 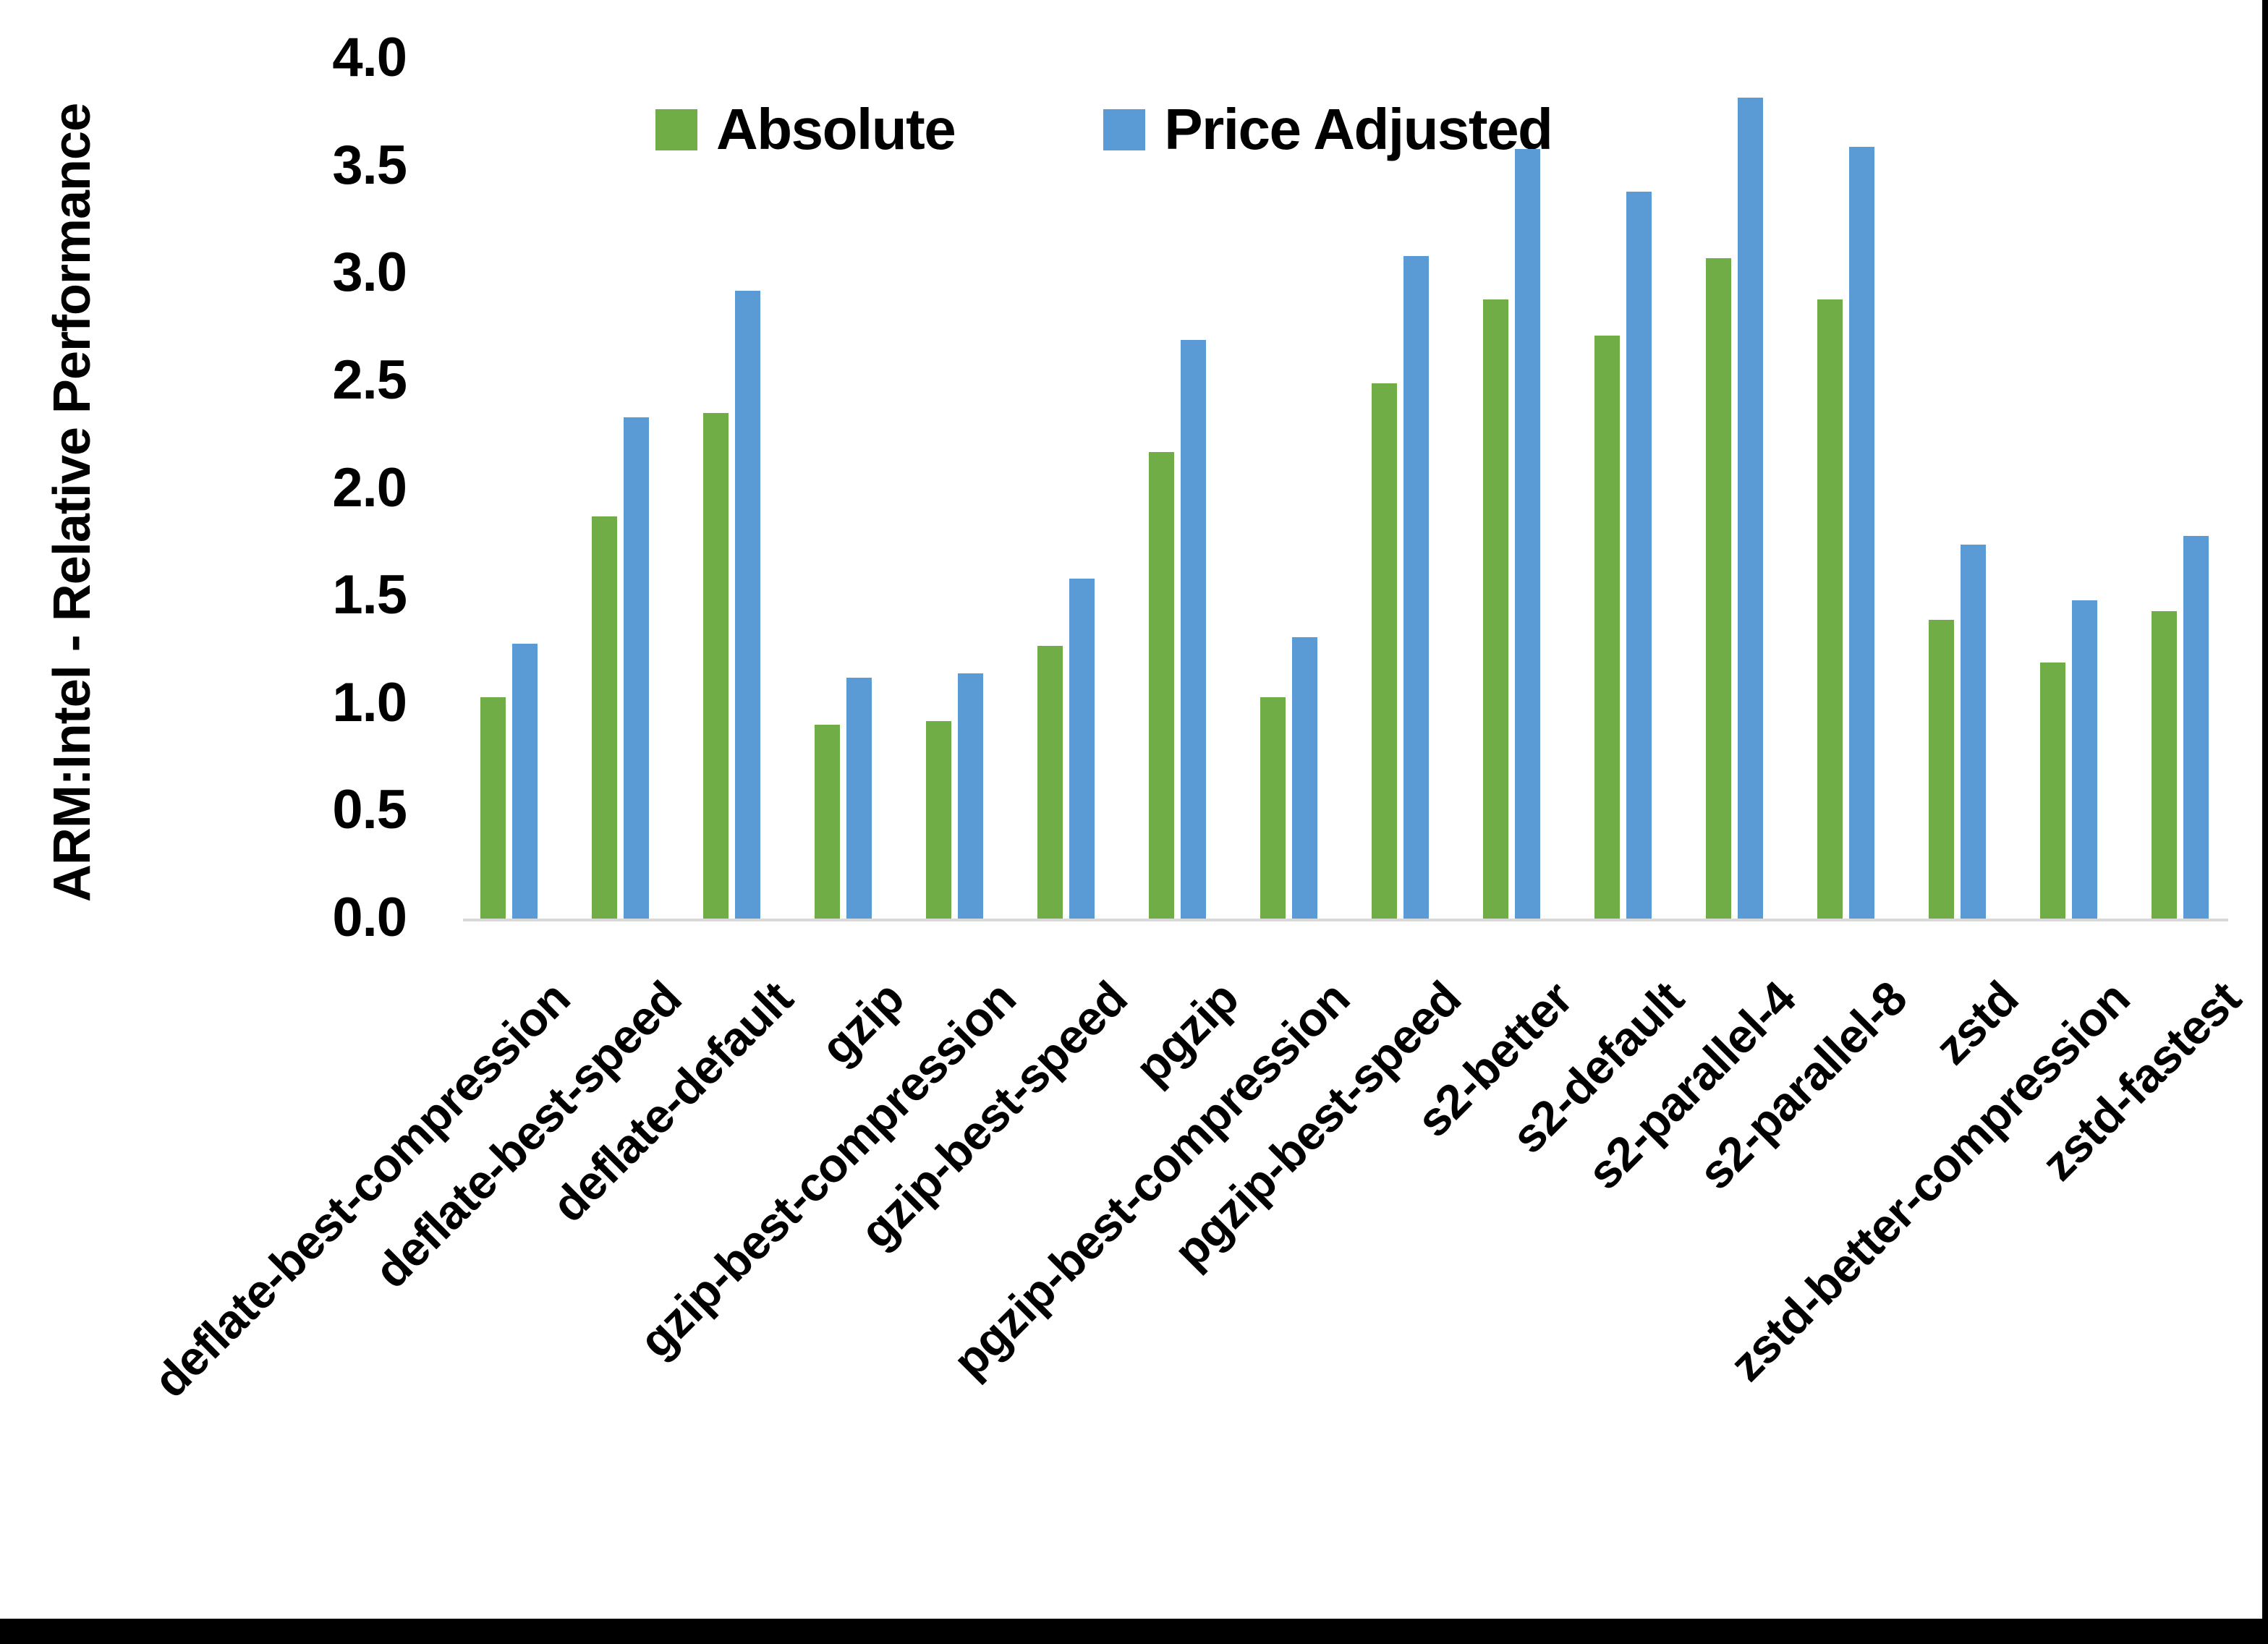 What do you see at coordinates (836, 129) in the screenshot?
I see `legend-label-absolute: Absolute` at bounding box center [836, 129].